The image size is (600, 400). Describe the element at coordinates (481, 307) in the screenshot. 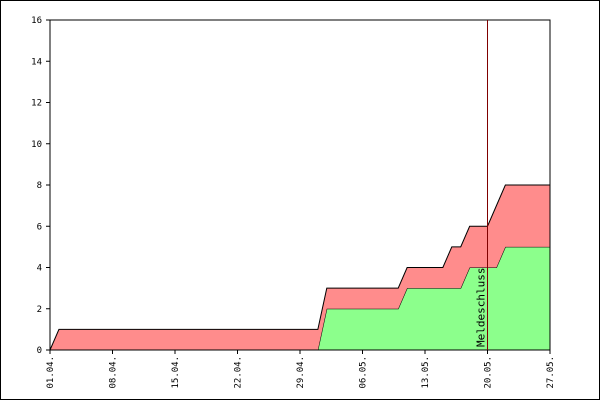

I see `marker-label: Meldeschluss` at that location.